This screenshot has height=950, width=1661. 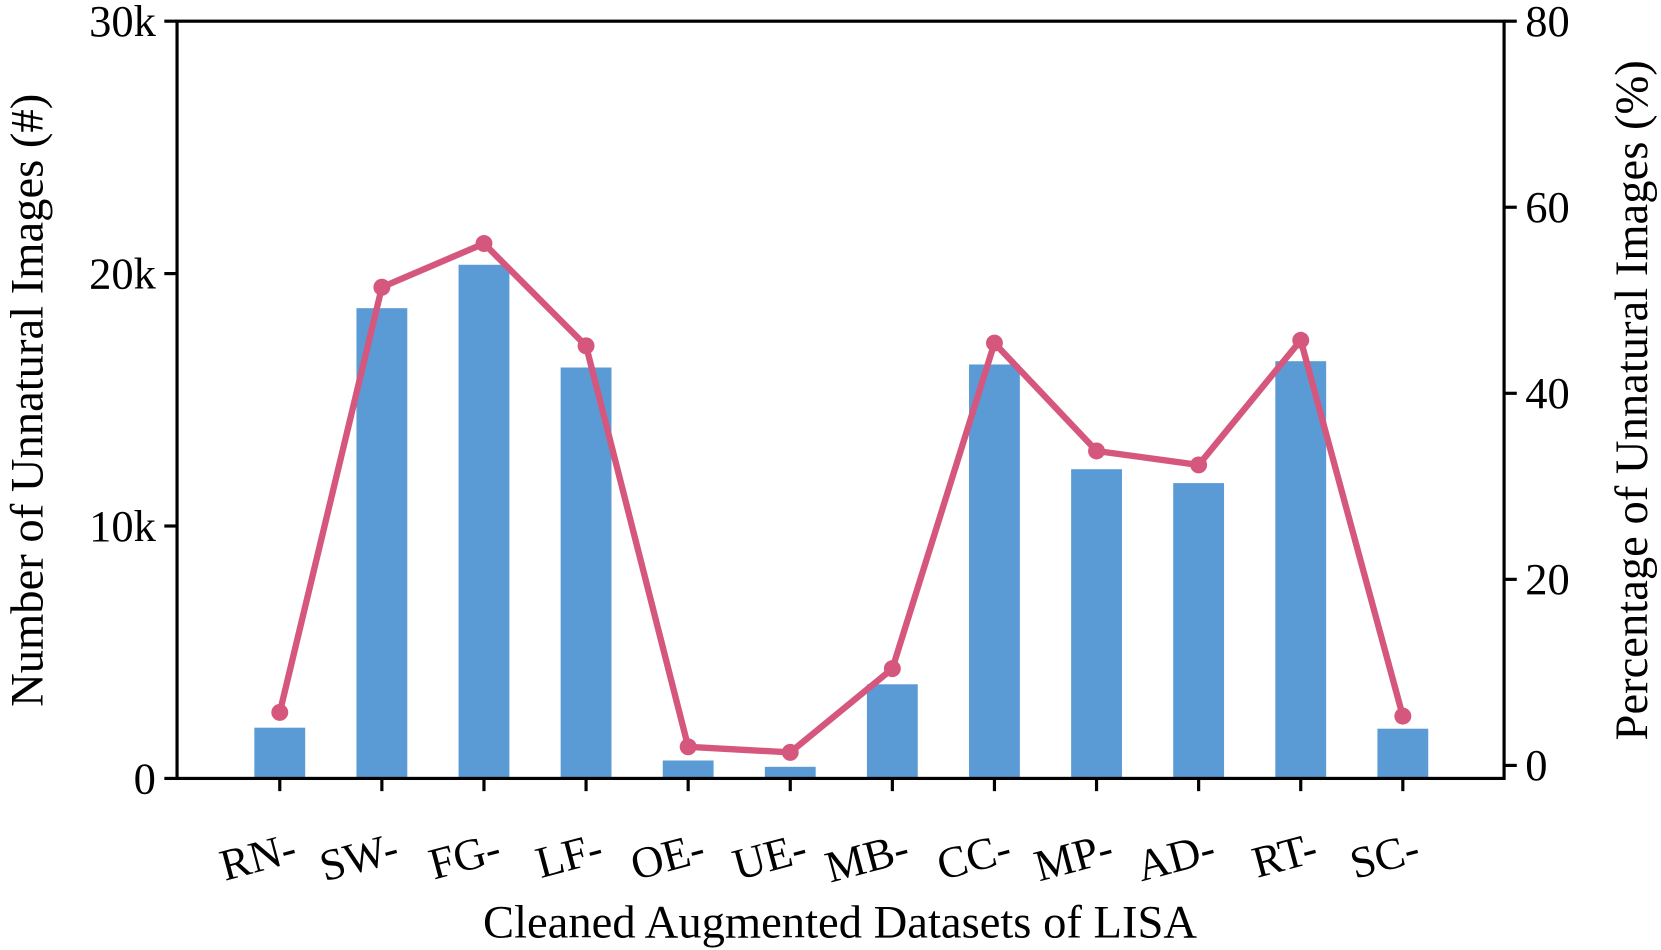 What do you see at coordinates (667, 855) in the screenshot?
I see `x-tick-label: OE-` at bounding box center [667, 855].